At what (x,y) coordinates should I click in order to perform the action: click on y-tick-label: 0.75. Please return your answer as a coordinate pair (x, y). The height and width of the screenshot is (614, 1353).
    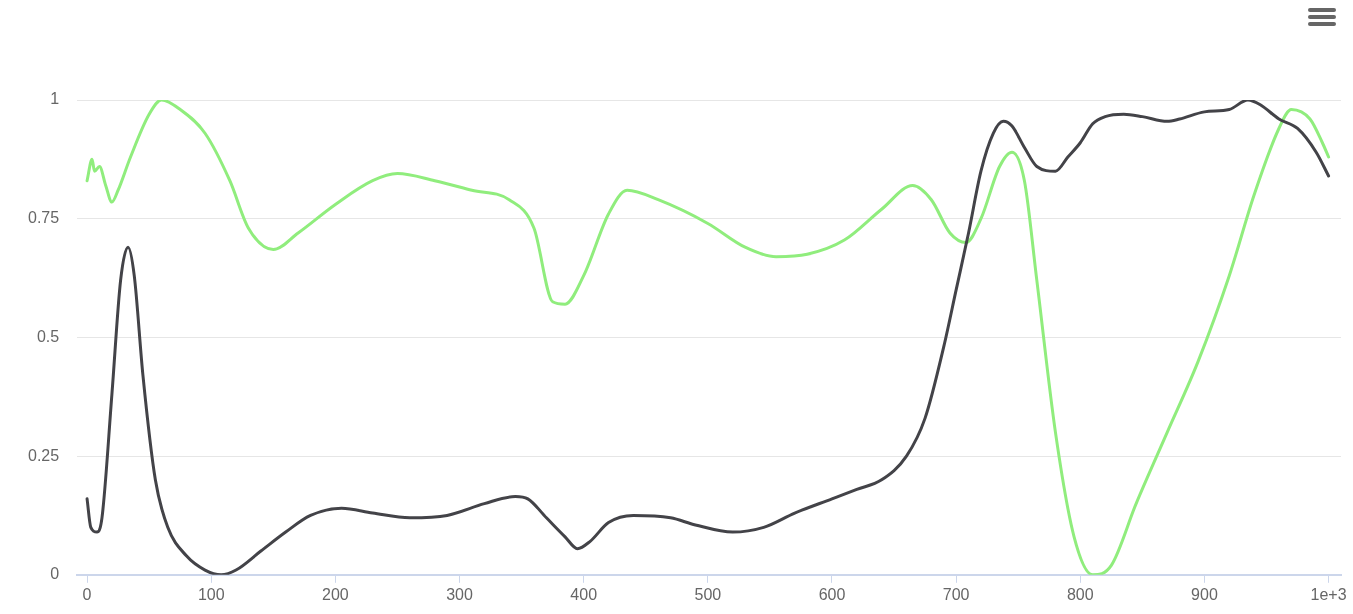
    Looking at the image, I should click on (44, 218).